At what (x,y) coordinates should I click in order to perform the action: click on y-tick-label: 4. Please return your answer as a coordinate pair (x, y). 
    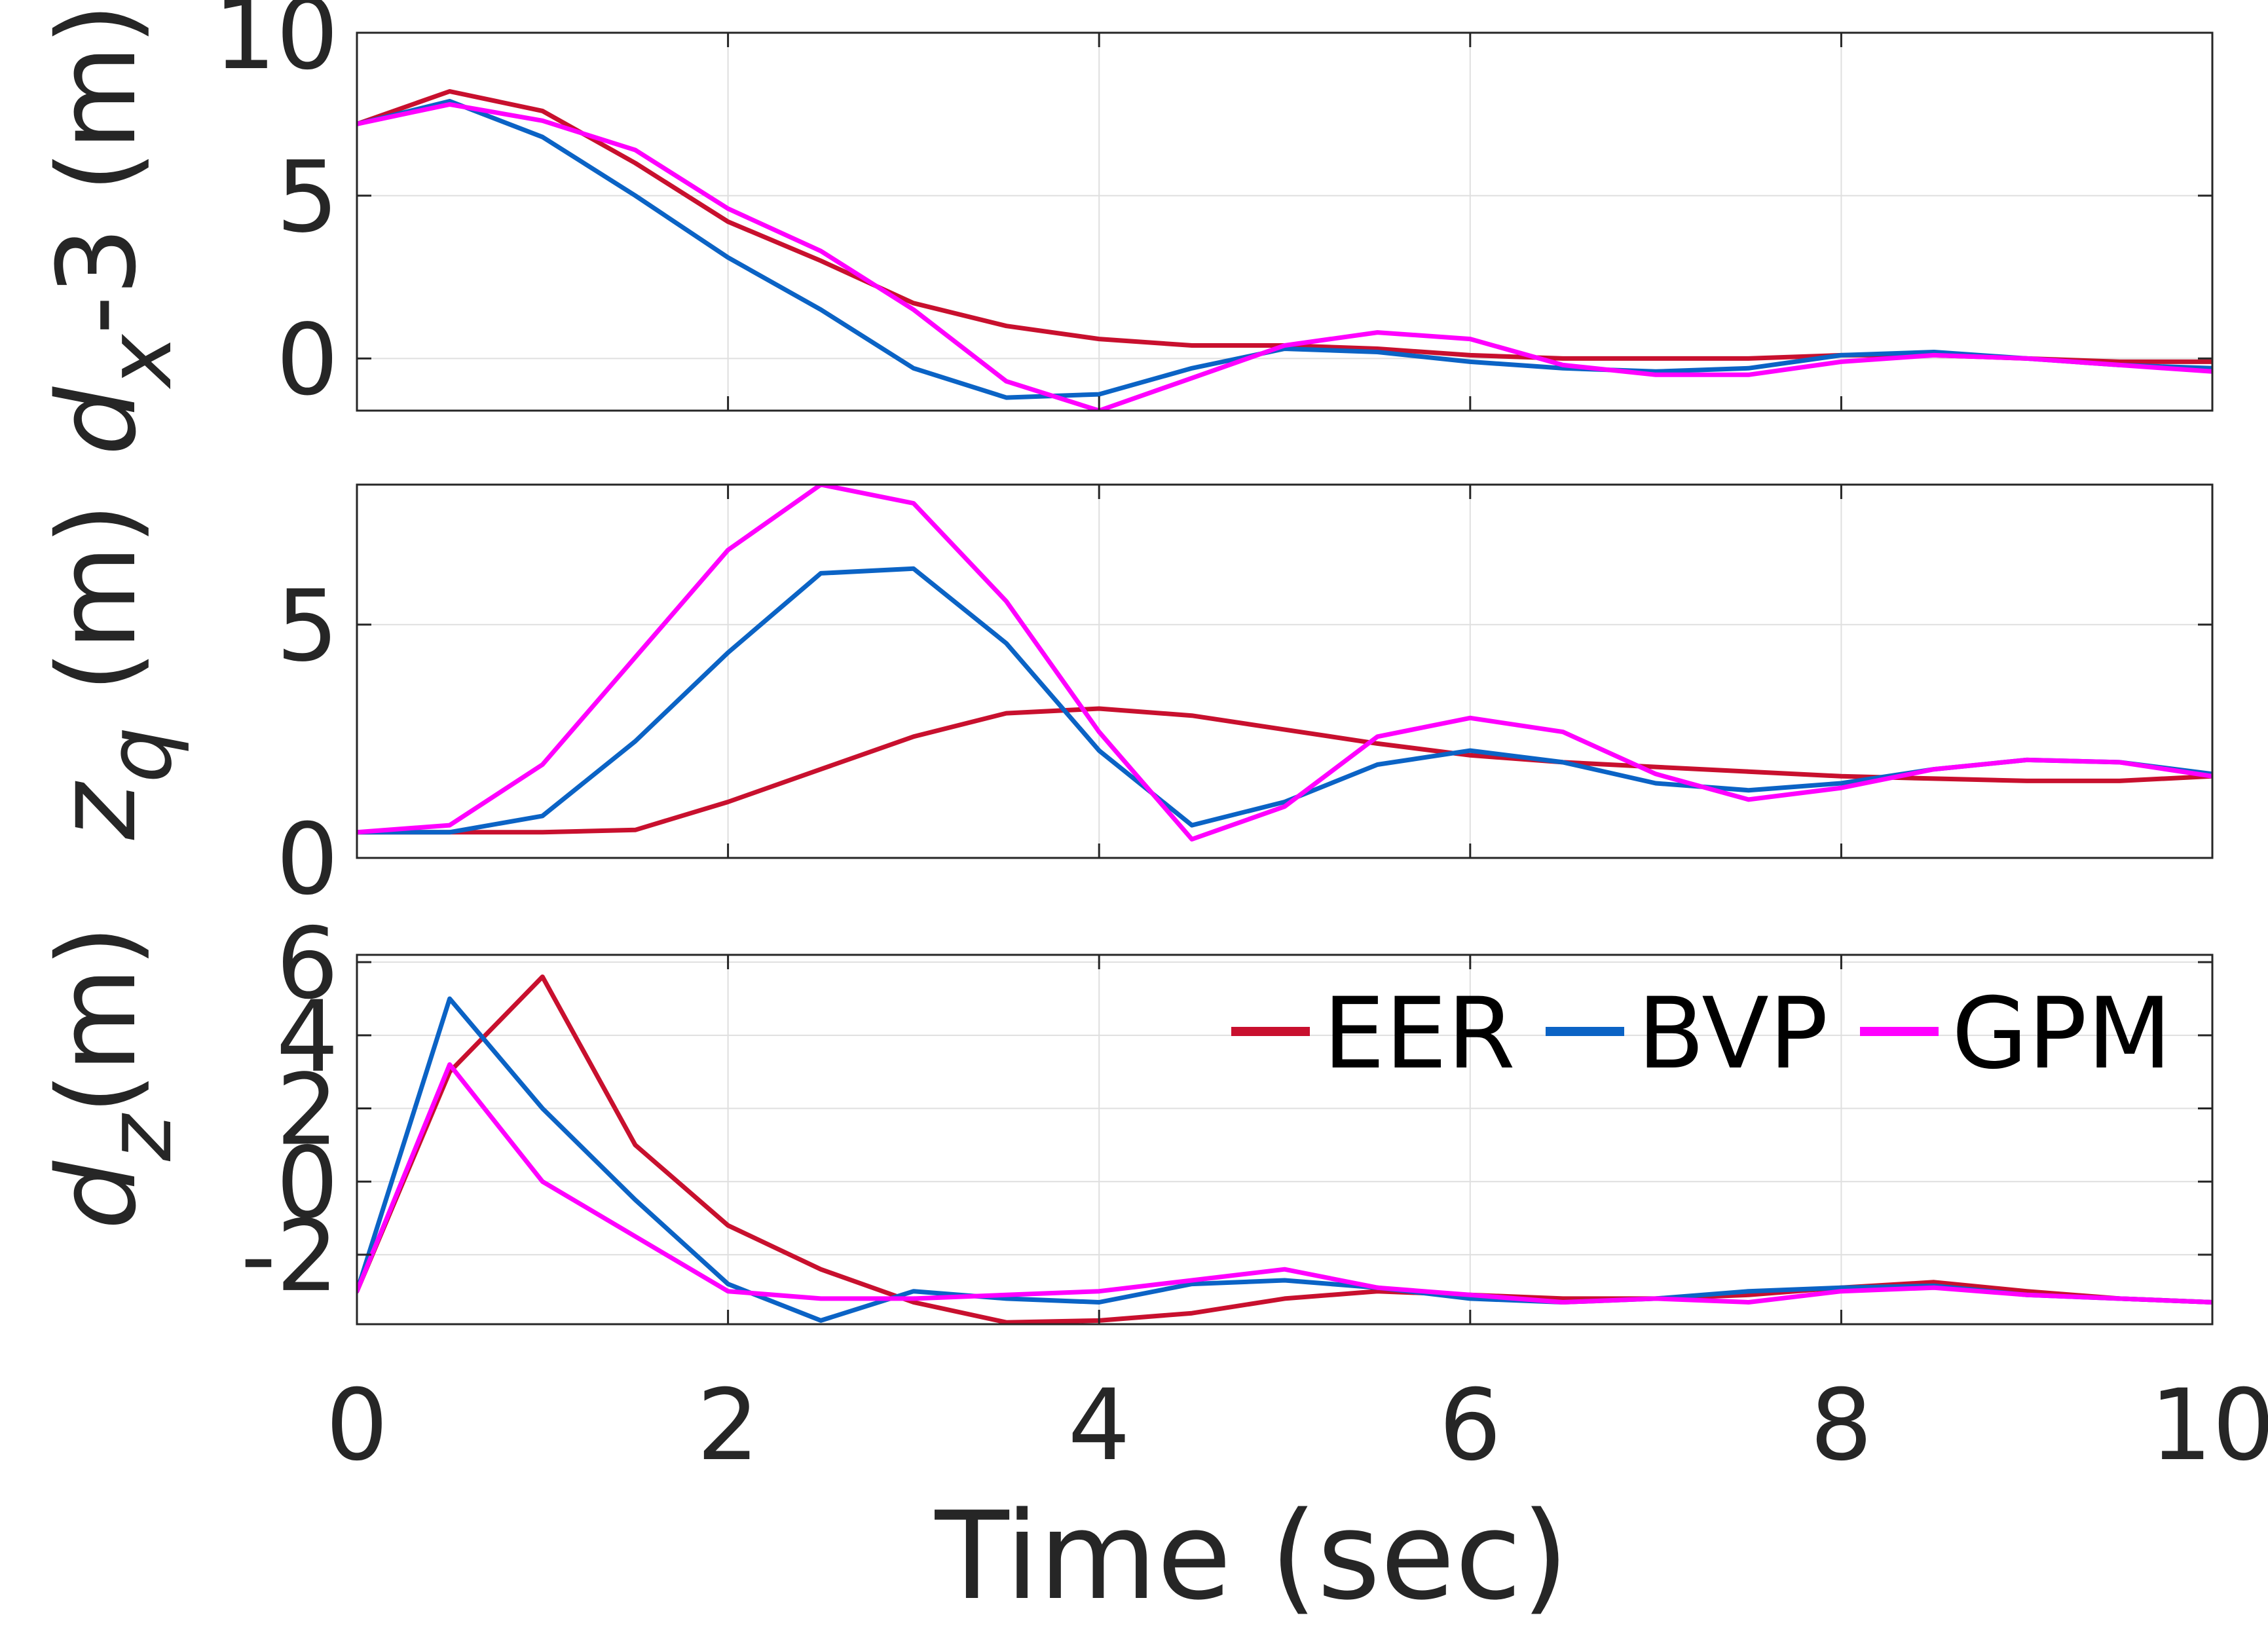
    Looking at the image, I should click on (307, 1037).